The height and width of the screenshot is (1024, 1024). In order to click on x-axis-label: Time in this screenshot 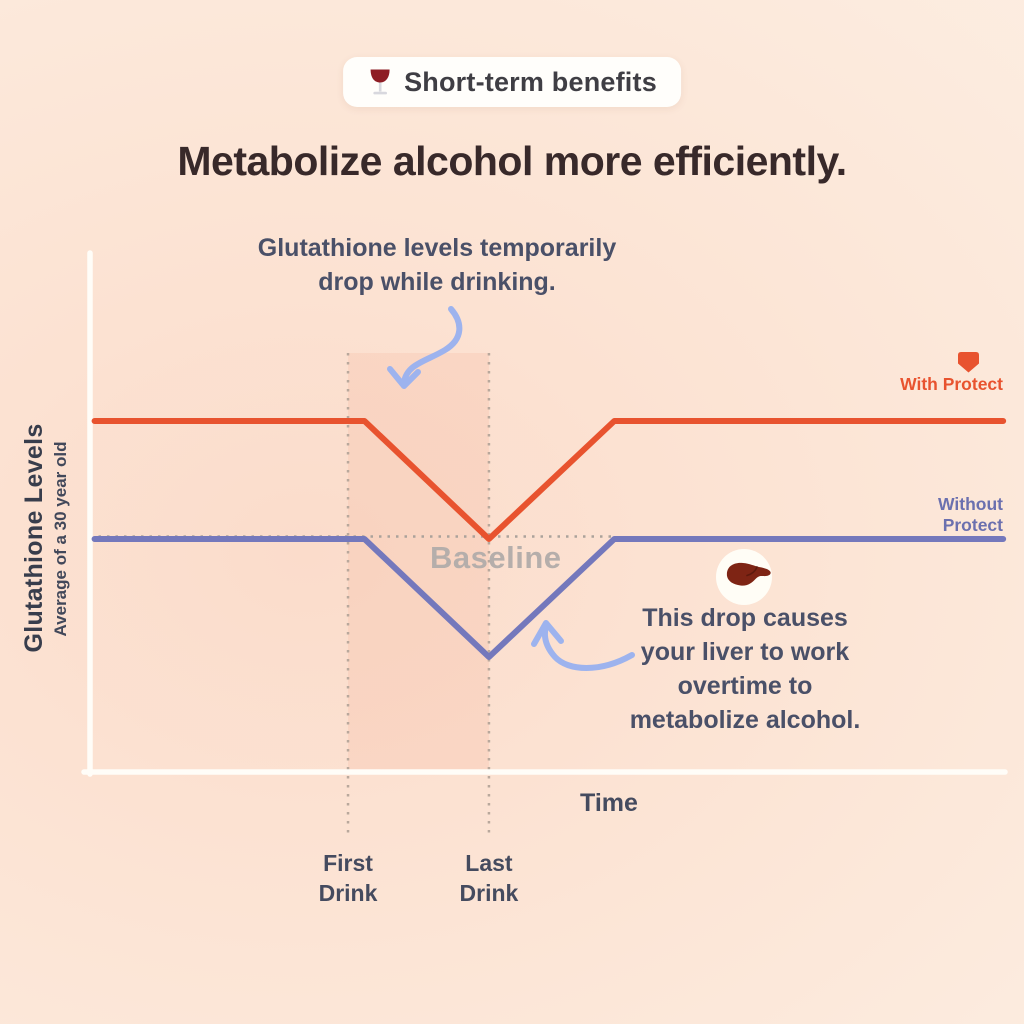, I will do `click(609, 803)`.